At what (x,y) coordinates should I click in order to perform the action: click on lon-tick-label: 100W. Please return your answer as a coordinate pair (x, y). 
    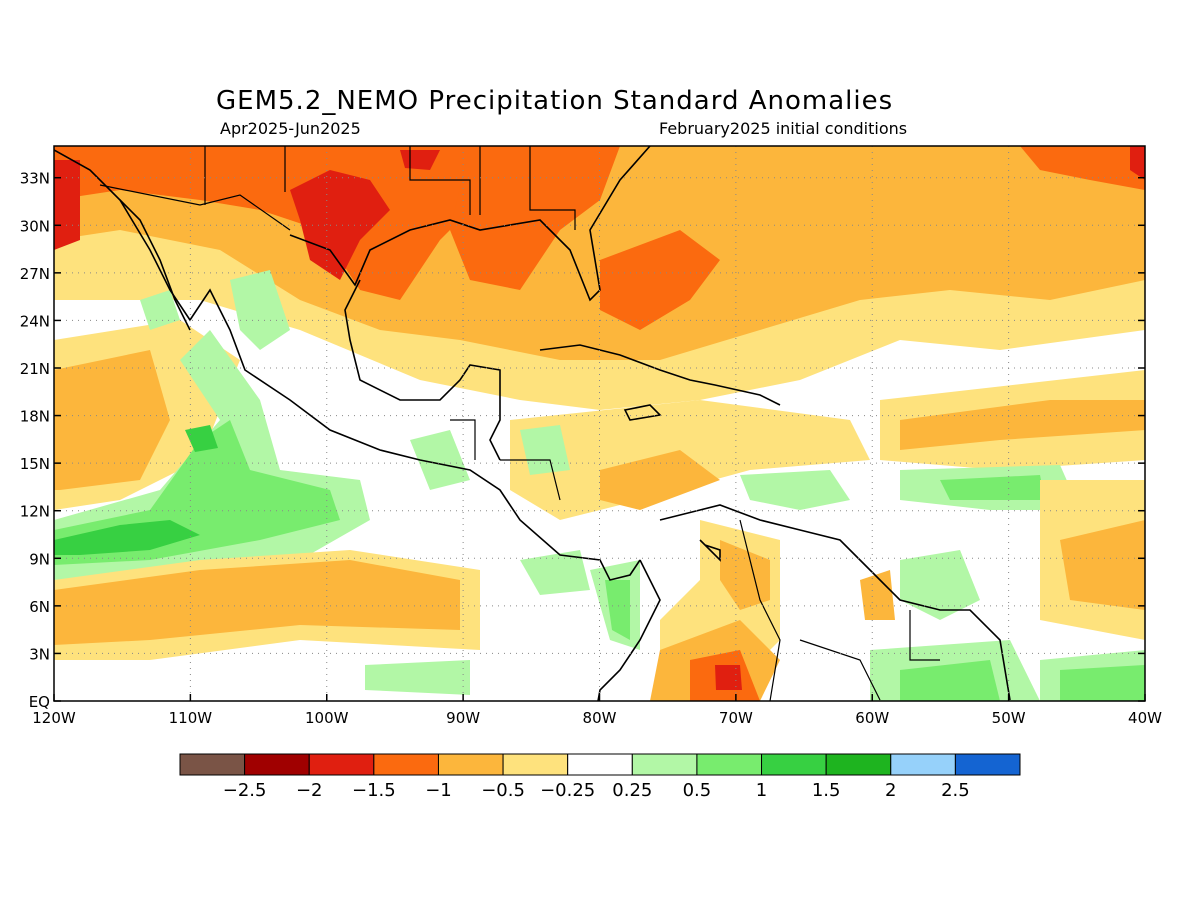
    Looking at the image, I should click on (327, 718).